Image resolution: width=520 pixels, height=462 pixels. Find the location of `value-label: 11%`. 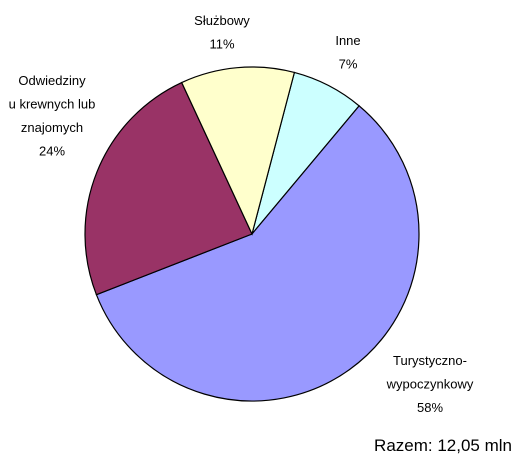

value-label: 11% is located at coordinates (221, 44).